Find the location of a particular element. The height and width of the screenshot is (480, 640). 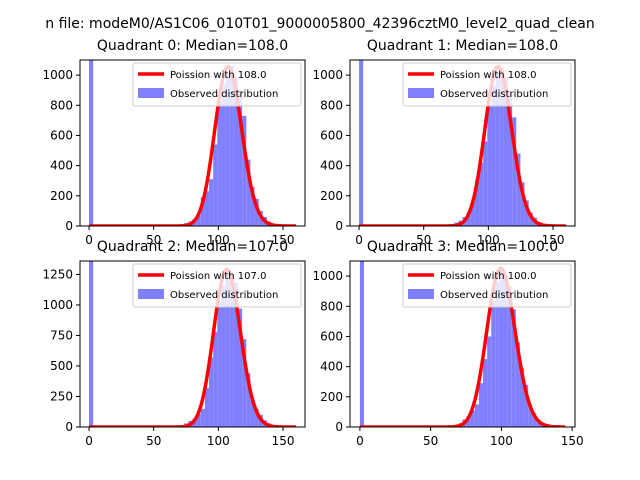

legend: Poission with 100.0 Observed distribution is located at coordinates (487, 285).